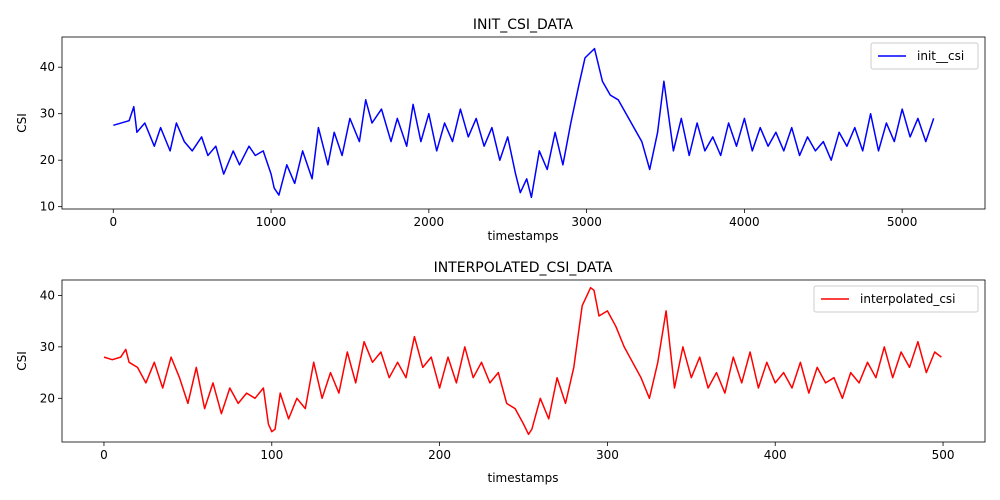 The height and width of the screenshot is (500, 1000). What do you see at coordinates (271, 222) in the screenshot?
I see `x-tick-label: 1000` at bounding box center [271, 222].